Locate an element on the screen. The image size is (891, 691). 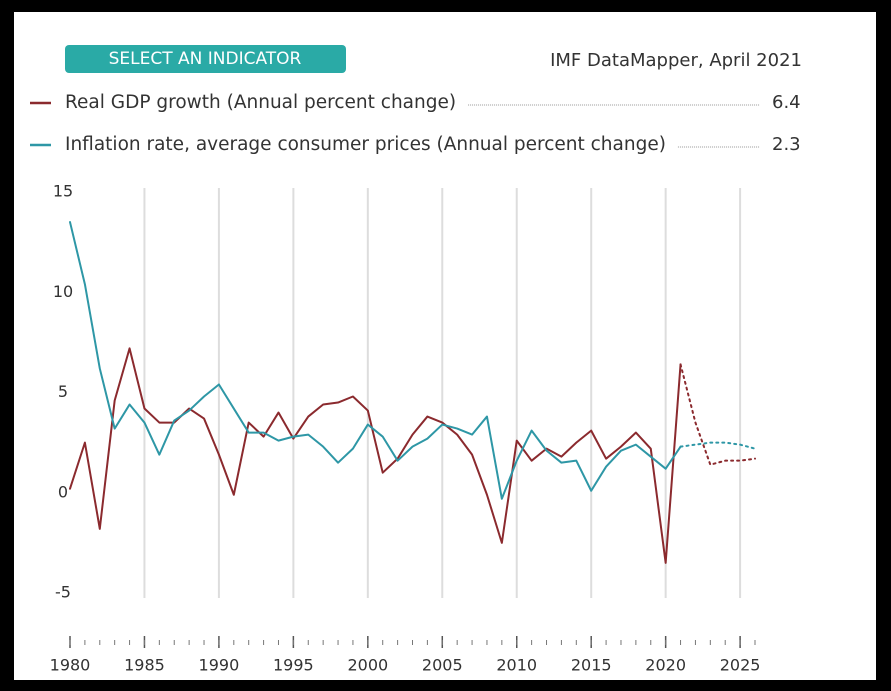
y-tick-label: 10 is located at coordinates (63, 291).